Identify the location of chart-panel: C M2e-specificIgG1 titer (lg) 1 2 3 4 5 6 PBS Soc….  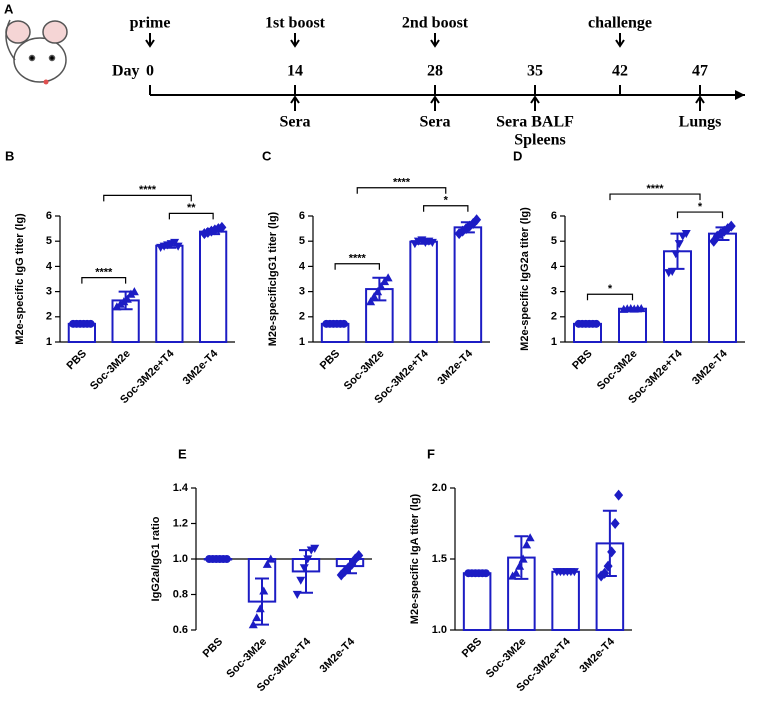
(376, 277).